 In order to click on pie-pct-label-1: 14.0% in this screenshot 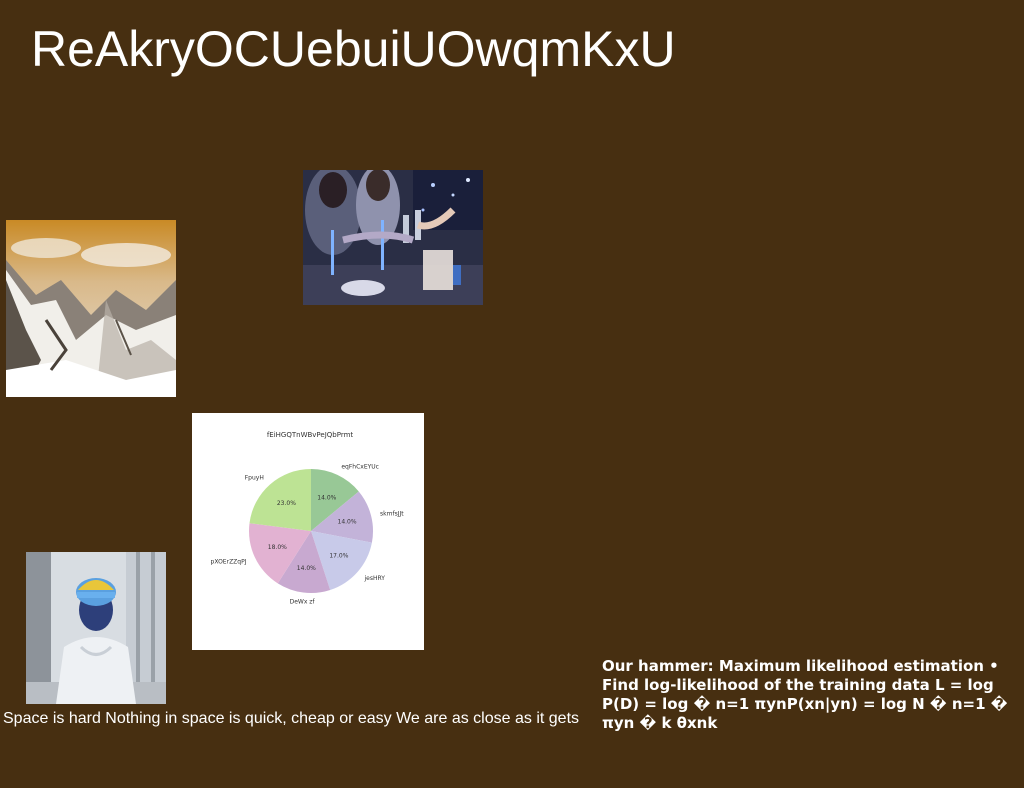, I will do `click(347, 522)`.